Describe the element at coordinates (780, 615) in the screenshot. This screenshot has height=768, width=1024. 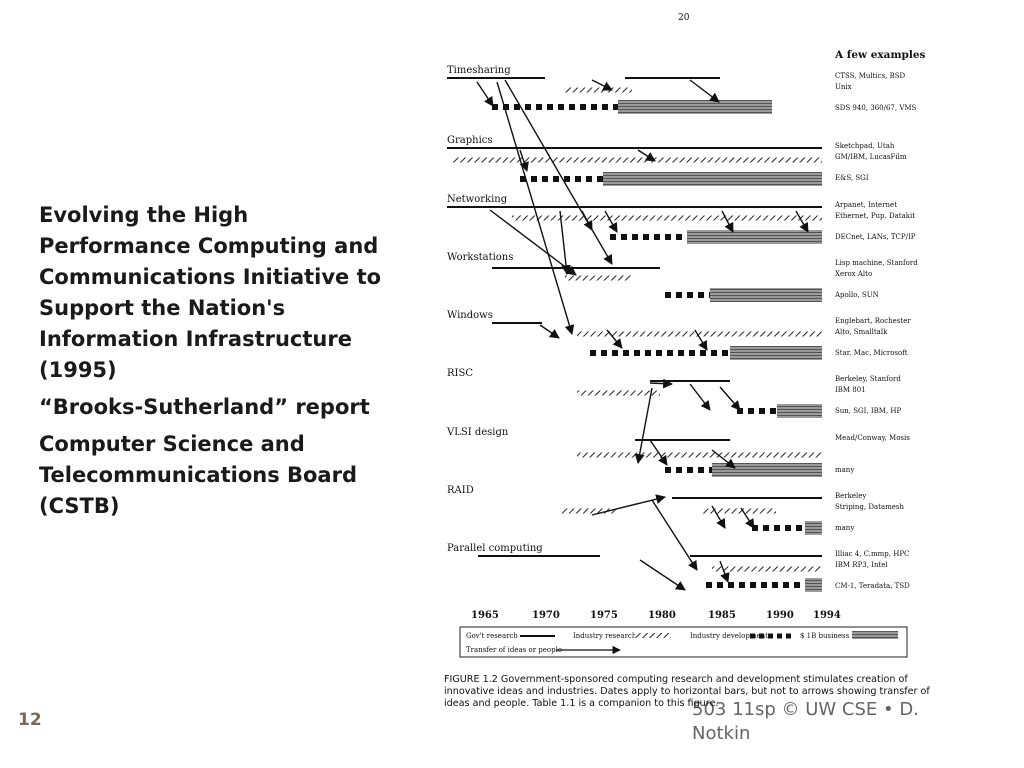
I see `year-tick-label: 1990` at that location.